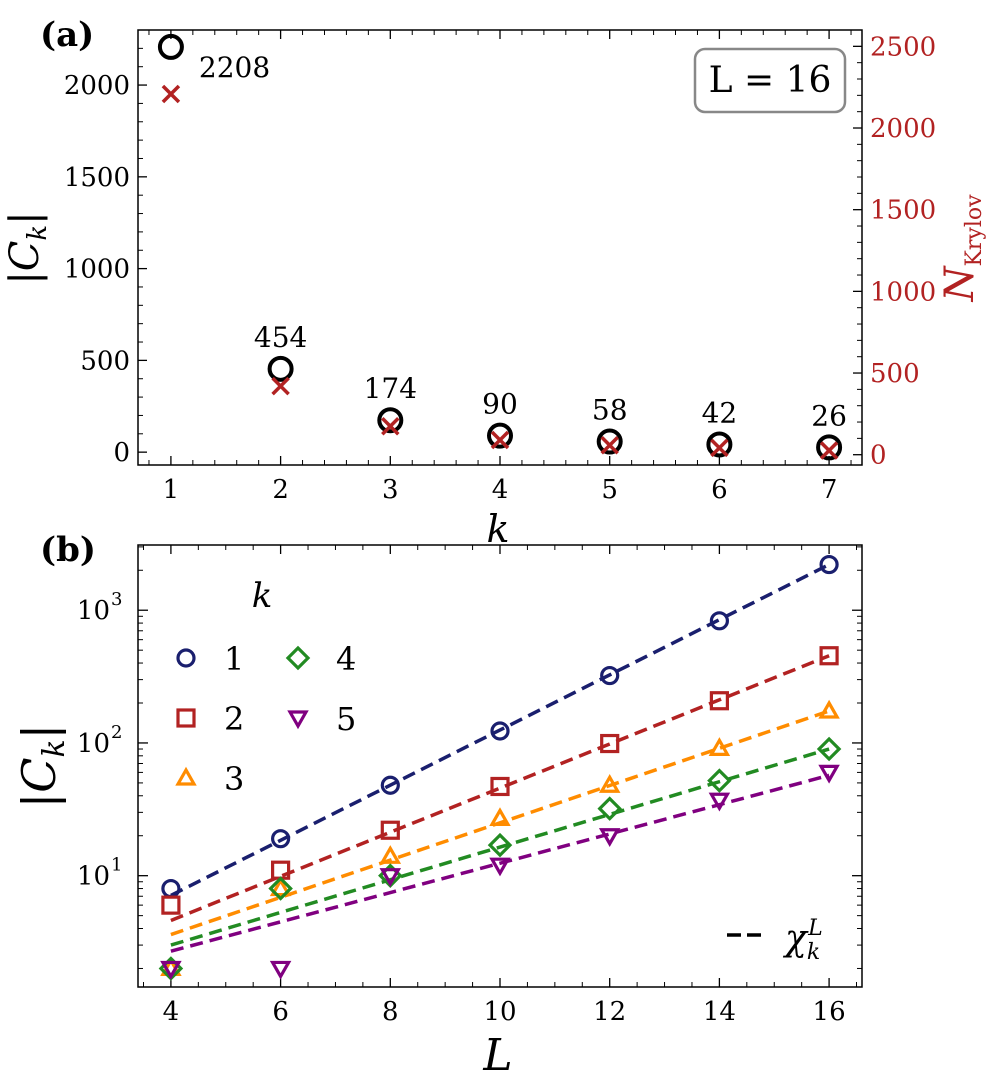 The image size is (997, 1090). Describe the element at coordinates (390, 490) in the screenshot. I see `a-xtick-label: 3` at that location.